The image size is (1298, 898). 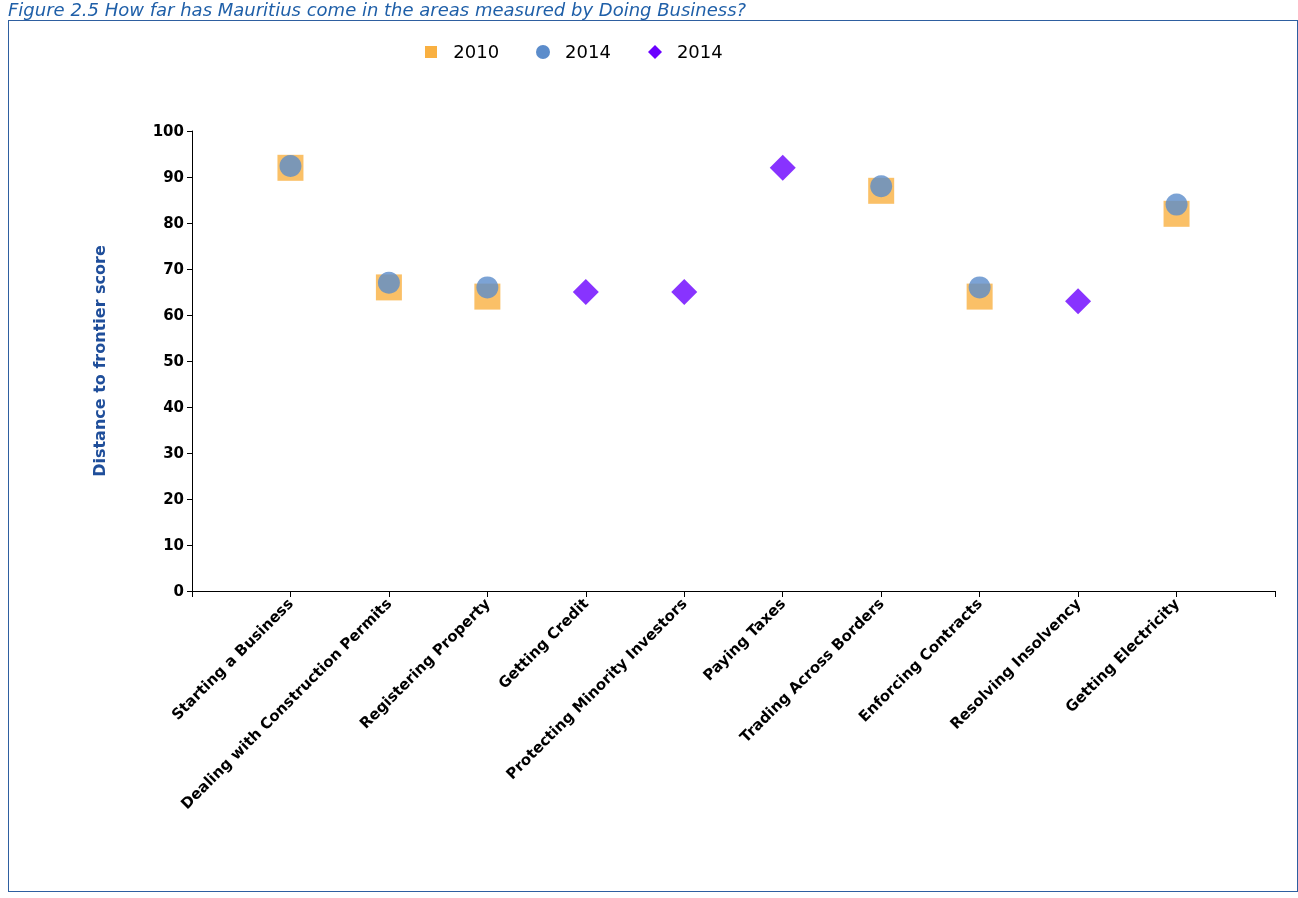 I want to click on y-tick-label: 40, so click(x=173, y=407).